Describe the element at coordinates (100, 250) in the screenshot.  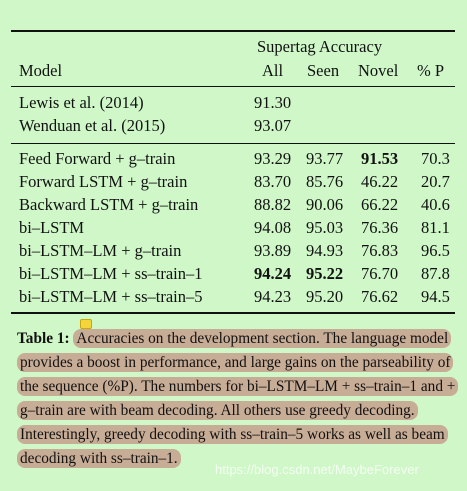
I see `row-model: bi–LSTM–LM + g–train` at that location.